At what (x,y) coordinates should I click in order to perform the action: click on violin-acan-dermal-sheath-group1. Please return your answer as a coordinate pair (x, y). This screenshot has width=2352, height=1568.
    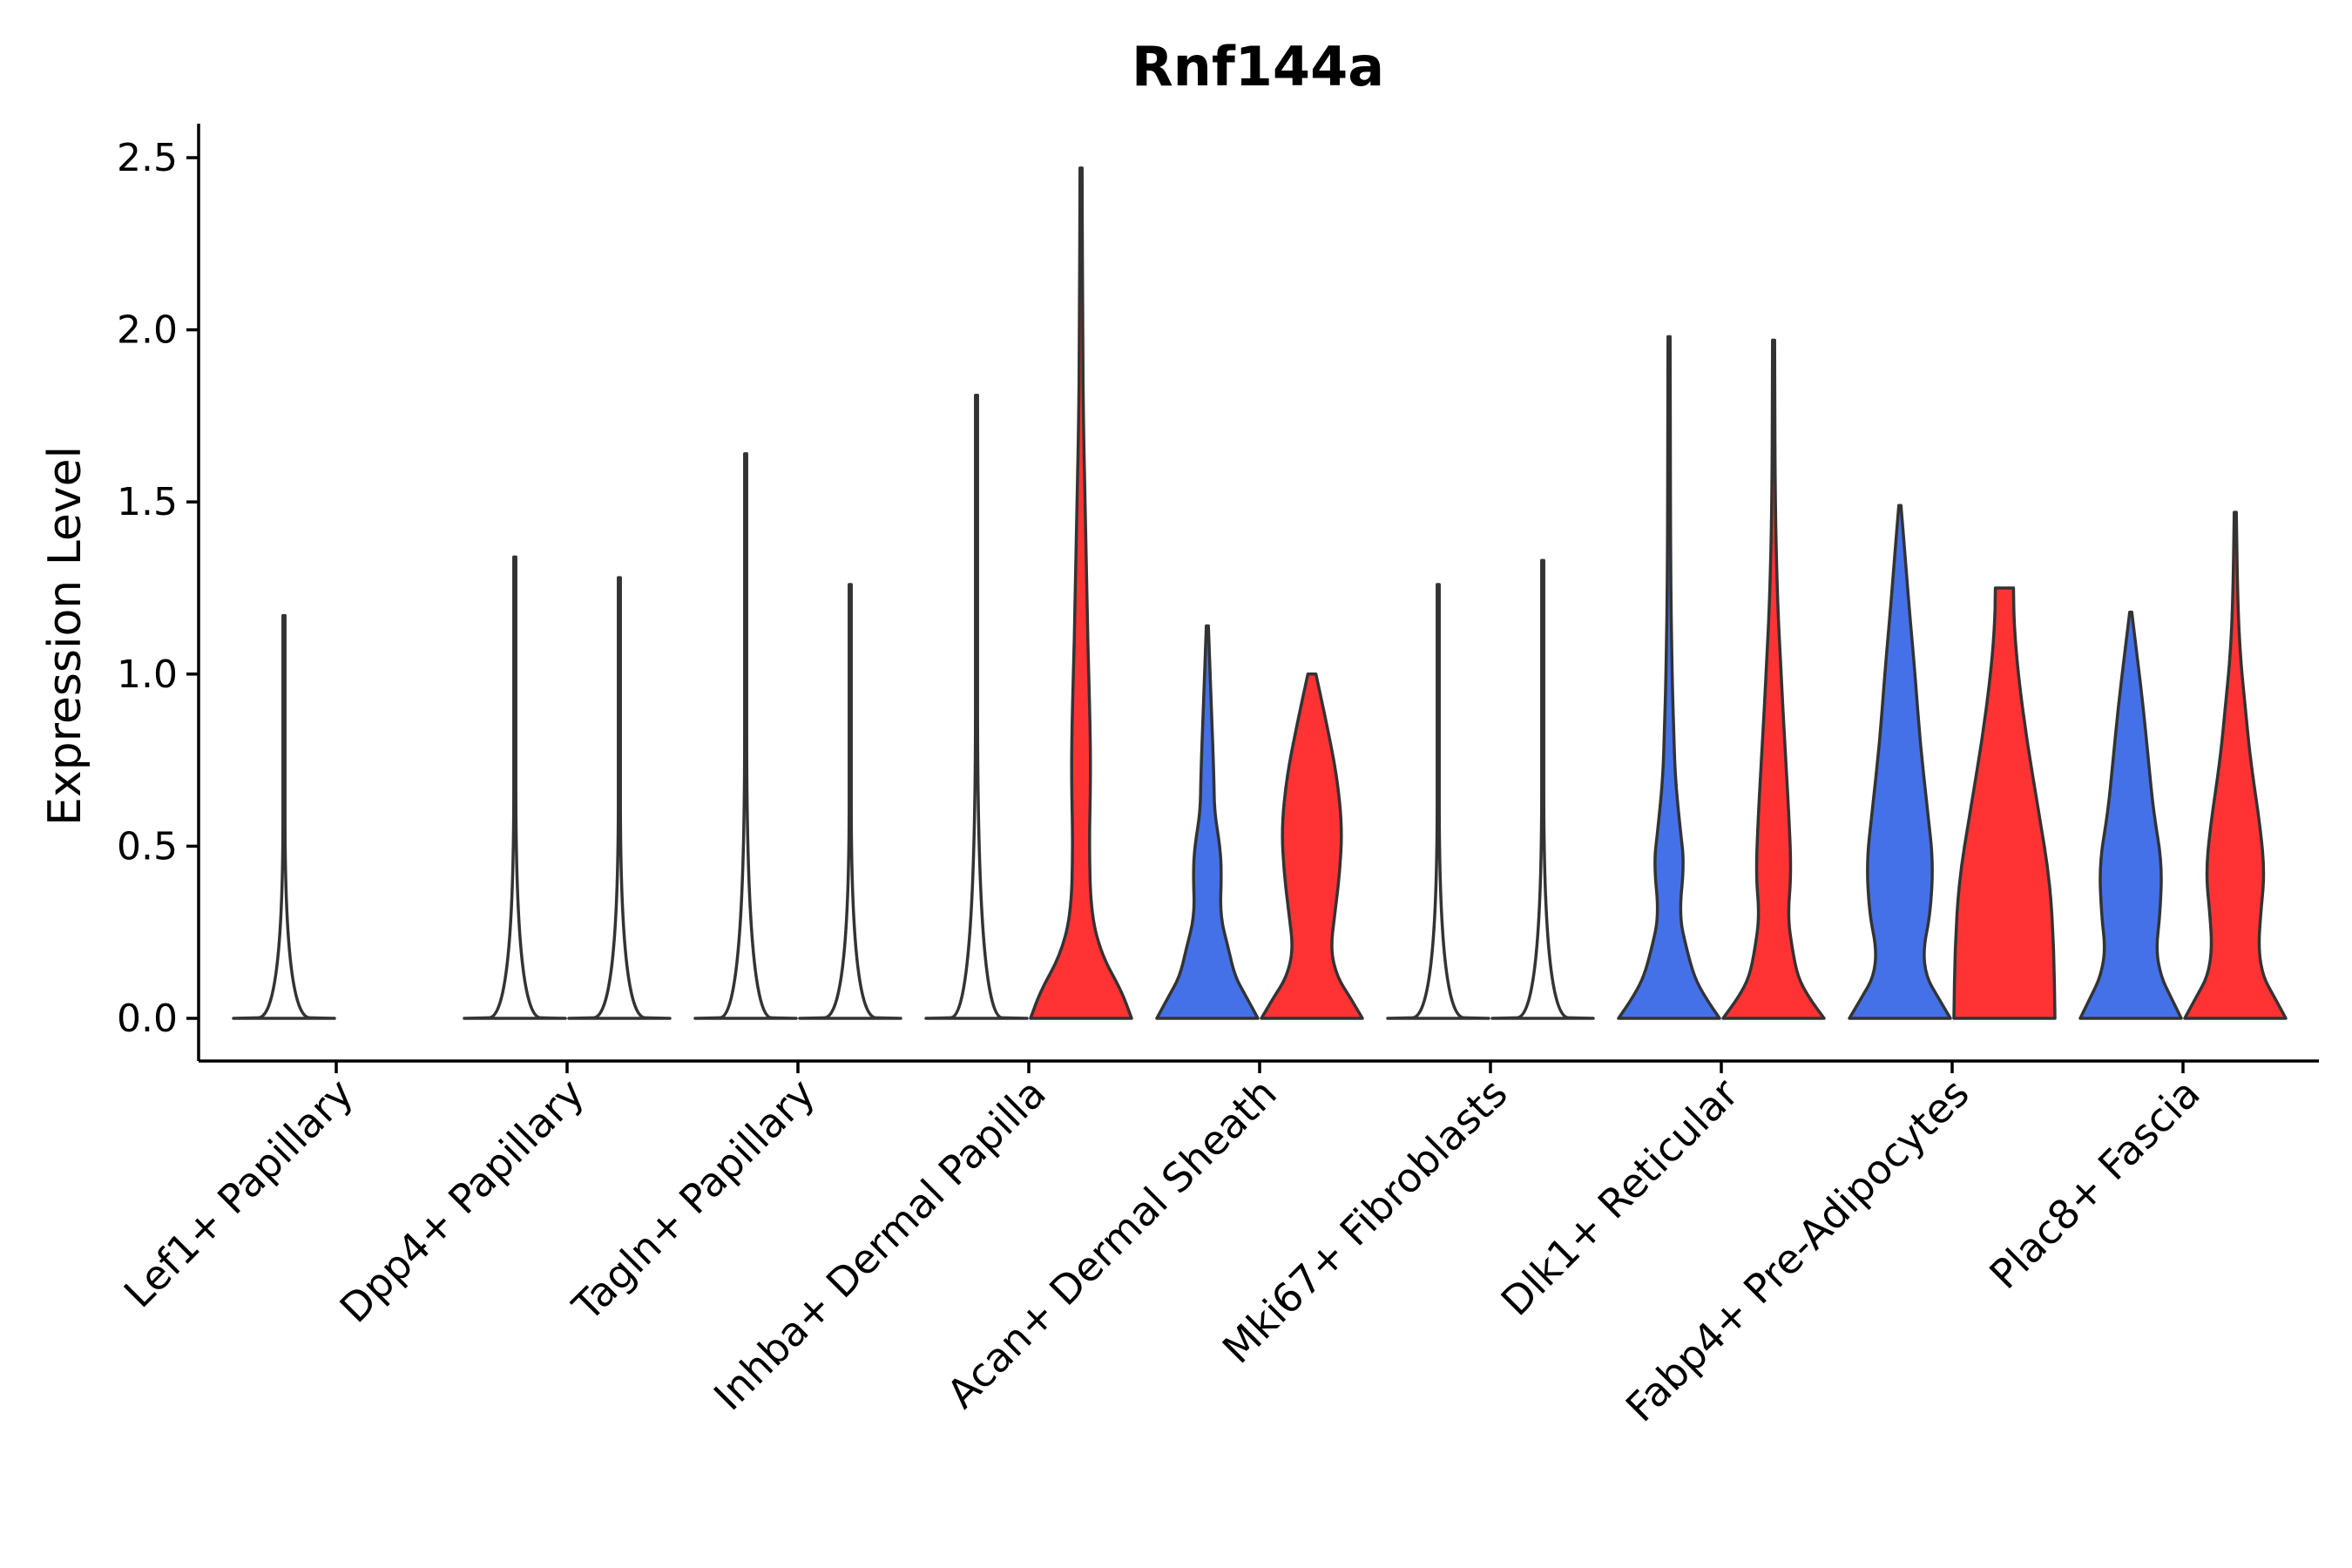
    Looking at the image, I should click on (1207, 822).